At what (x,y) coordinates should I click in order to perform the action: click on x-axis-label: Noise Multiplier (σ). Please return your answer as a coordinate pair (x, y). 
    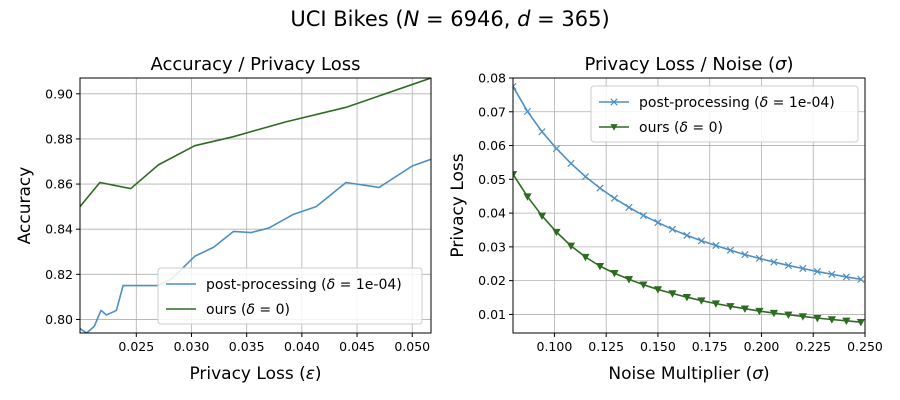
    Looking at the image, I should click on (688, 374).